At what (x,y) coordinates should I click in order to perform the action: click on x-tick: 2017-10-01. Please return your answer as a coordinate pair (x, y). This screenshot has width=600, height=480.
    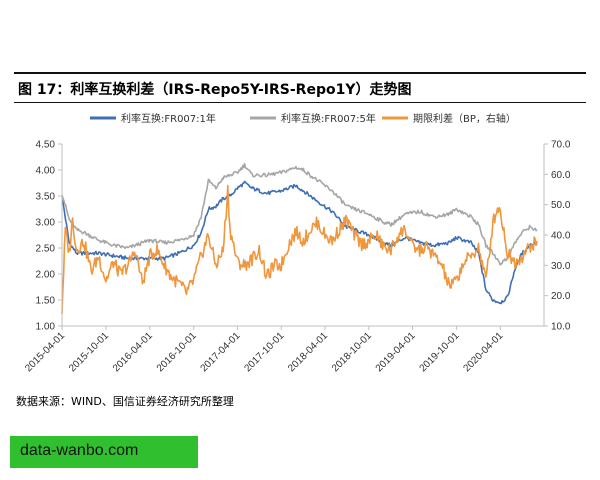
    Looking at the image, I should click on (264, 350).